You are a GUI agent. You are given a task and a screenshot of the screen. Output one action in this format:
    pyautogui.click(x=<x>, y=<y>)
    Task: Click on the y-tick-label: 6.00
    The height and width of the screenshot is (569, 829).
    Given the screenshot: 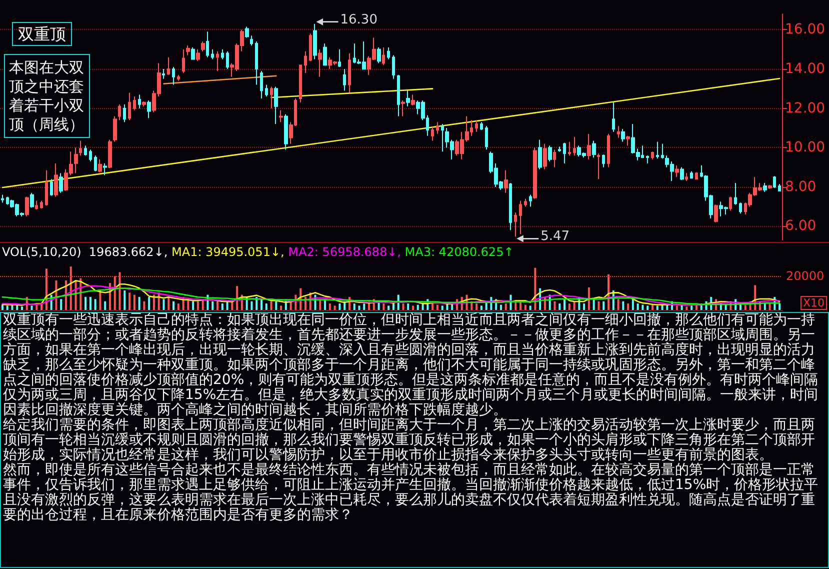 What is the action you would take?
    pyautogui.click(x=800, y=226)
    